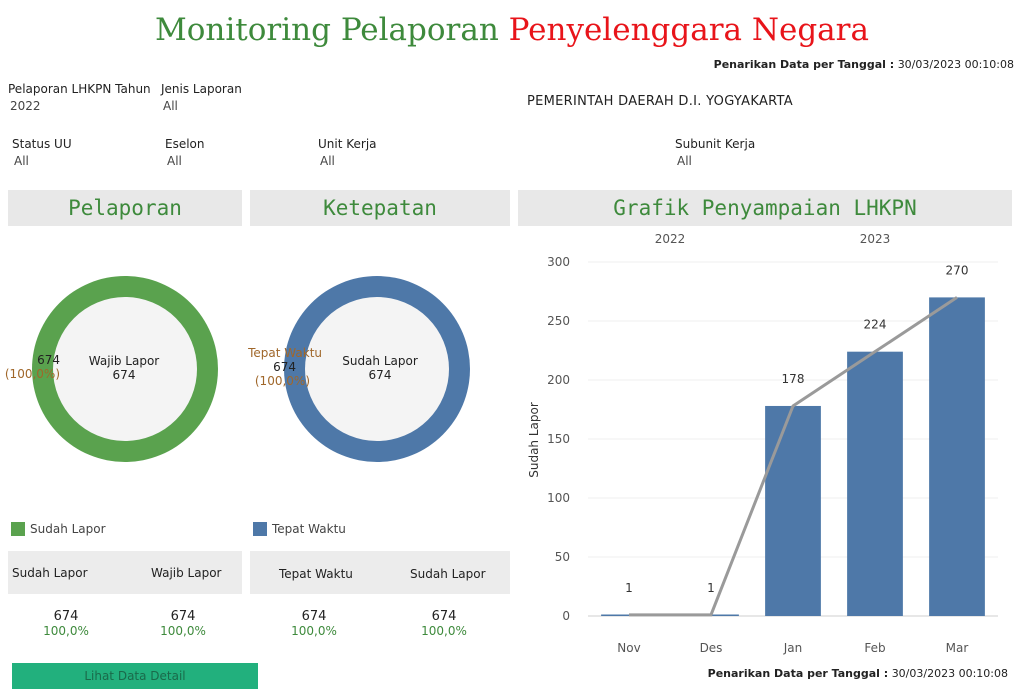  Describe the element at coordinates (68, 529) in the screenshot. I see `pelaporan-legend-label: Sudah Lapor` at that location.